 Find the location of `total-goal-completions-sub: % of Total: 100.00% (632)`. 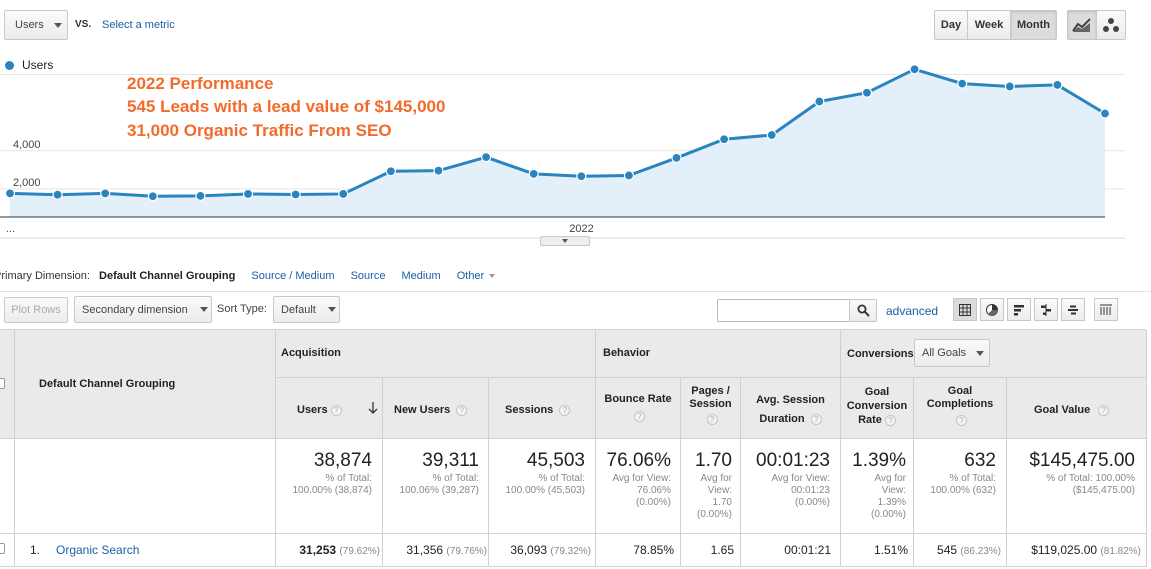

total-goal-completions-sub: % of Total: 100.00% (632) is located at coordinates (963, 484).